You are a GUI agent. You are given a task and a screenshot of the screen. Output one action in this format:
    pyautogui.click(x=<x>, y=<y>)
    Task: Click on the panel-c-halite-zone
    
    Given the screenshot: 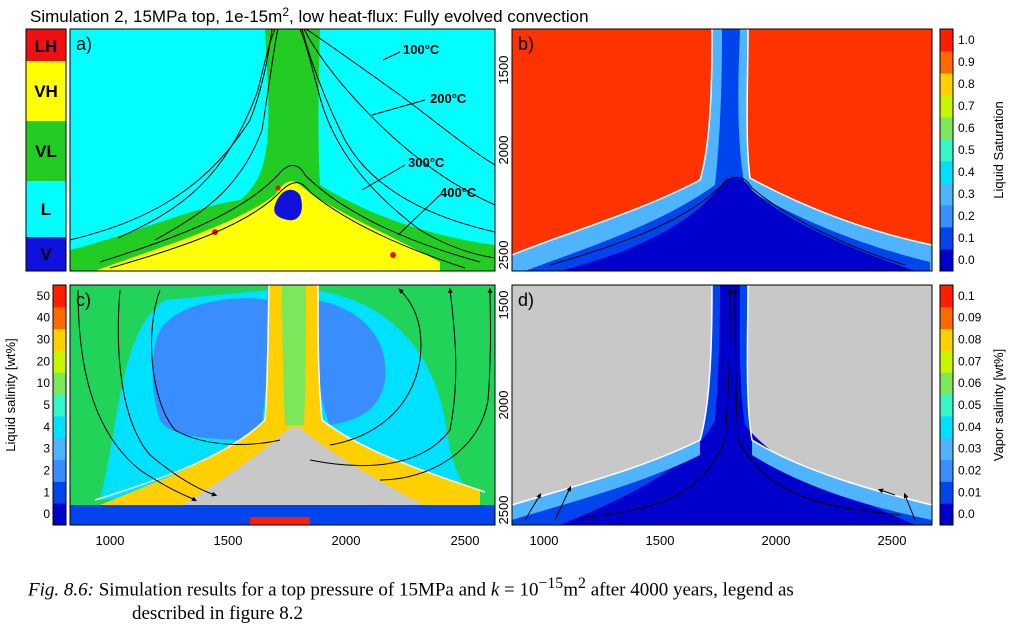 What is the action you would take?
    pyautogui.click(x=307, y=475)
    